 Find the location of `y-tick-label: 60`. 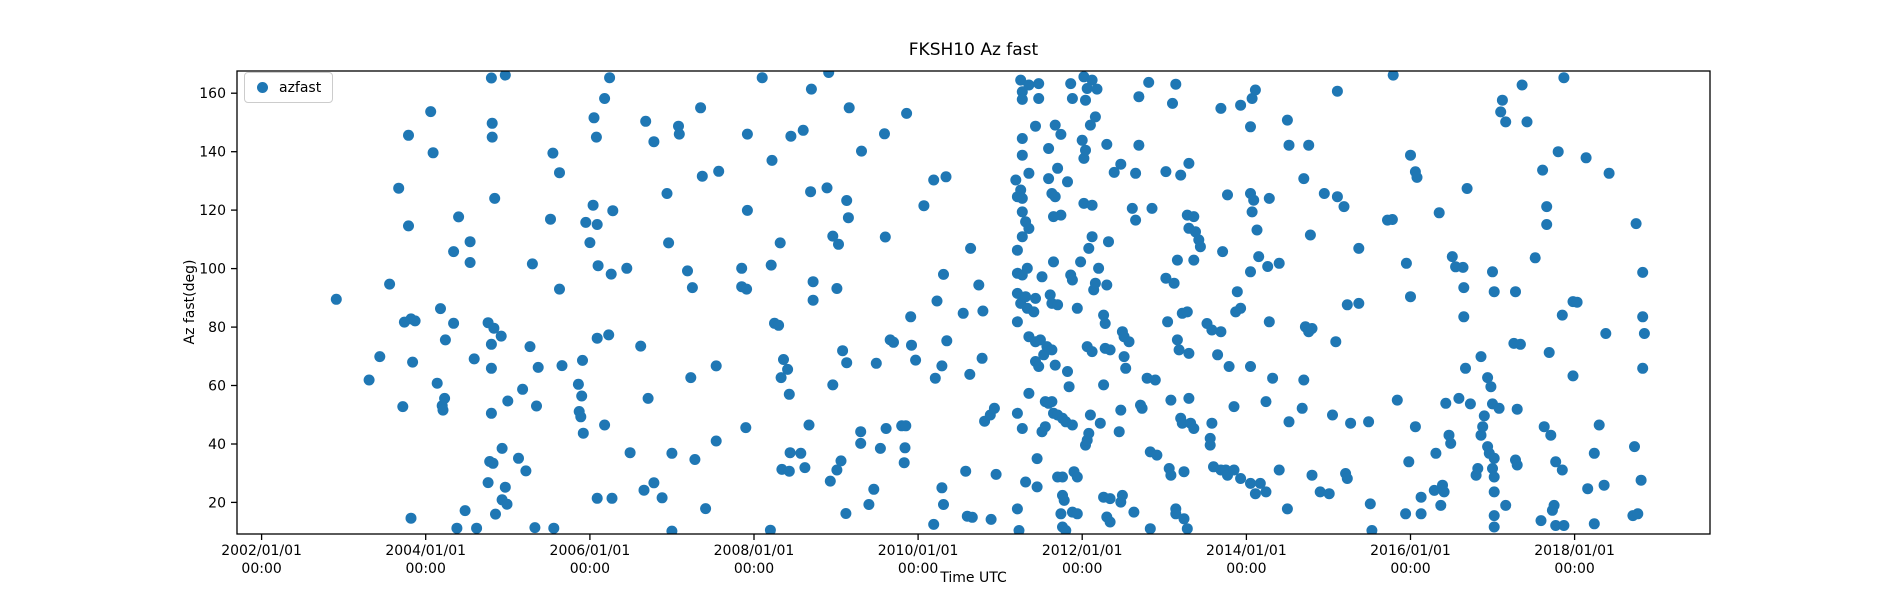

y-tick-label: 60 is located at coordinates (217, 387).